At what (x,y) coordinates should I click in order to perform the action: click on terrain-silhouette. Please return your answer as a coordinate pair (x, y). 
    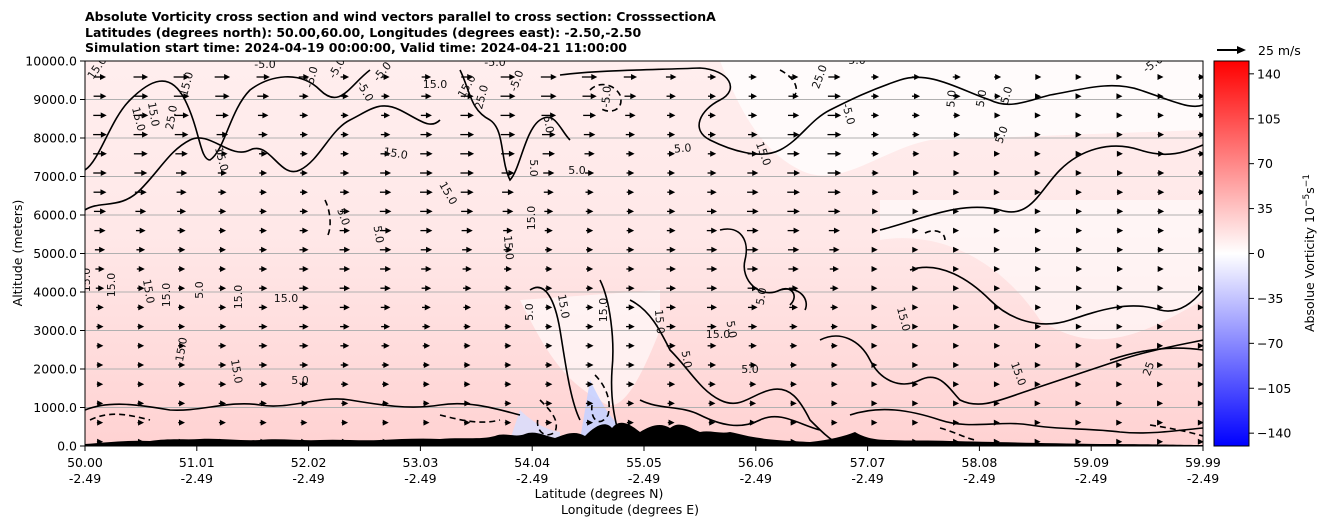
    Looking at the image, I should click on (644, 434).